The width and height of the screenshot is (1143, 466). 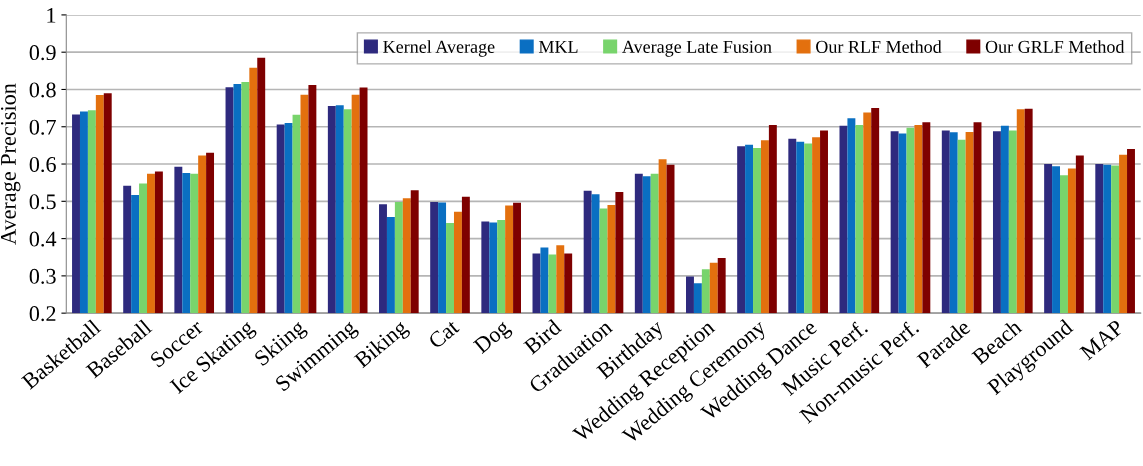 What do you see at coordinates (43, 239) in the screenshot?
I see `y-tick-label: 0.4` at bounding box center [43, 239].